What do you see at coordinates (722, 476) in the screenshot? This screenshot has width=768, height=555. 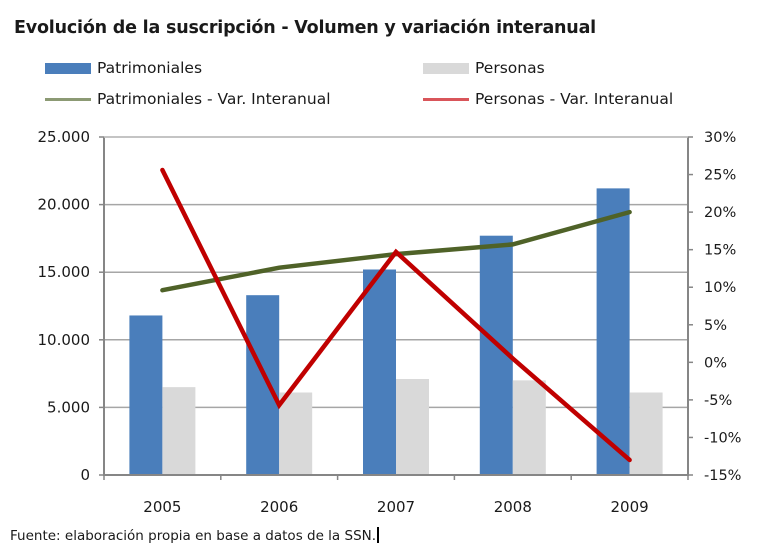 I see `y2-axis-label: -15%` at bounding box center [722, 476].